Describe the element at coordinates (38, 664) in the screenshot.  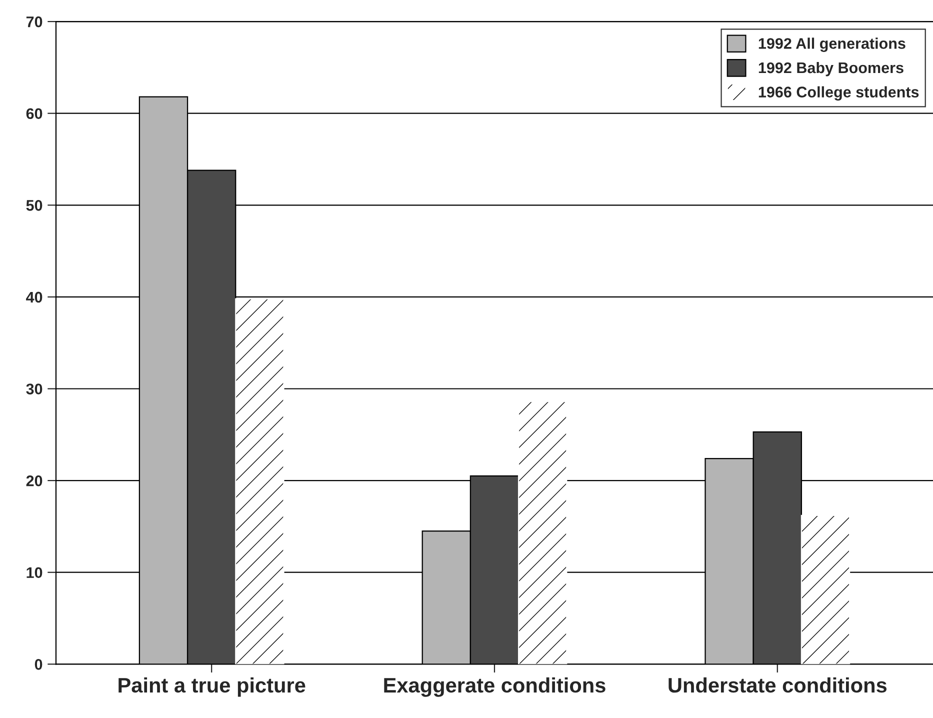
I see `y-tick-label: 0` at that location.